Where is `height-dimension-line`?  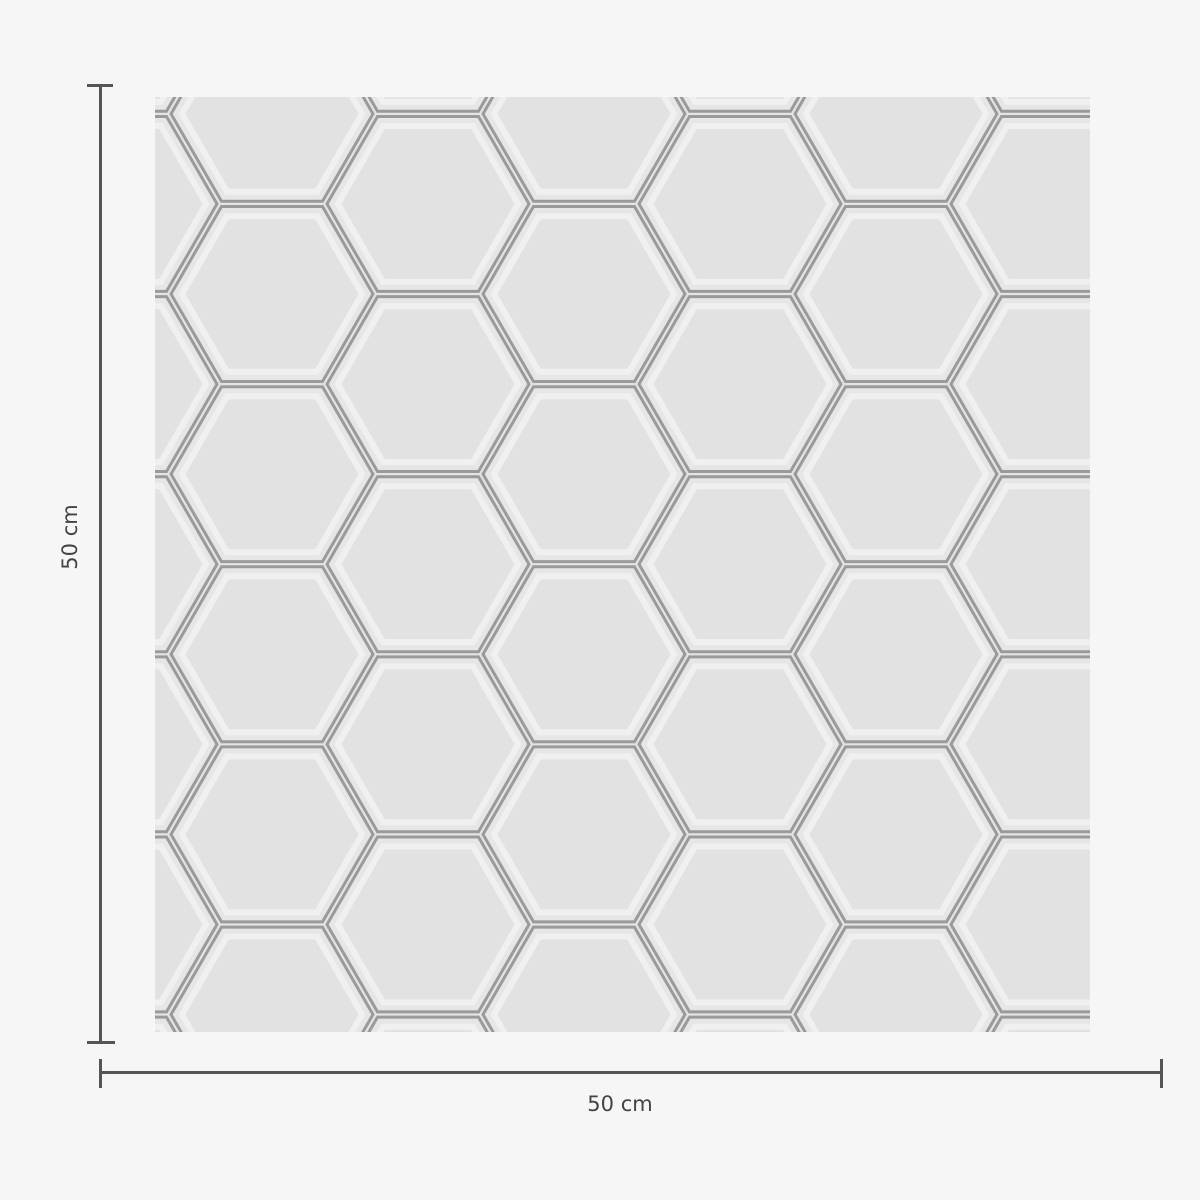
height-dimension-line is located at coordinates (100, 564).